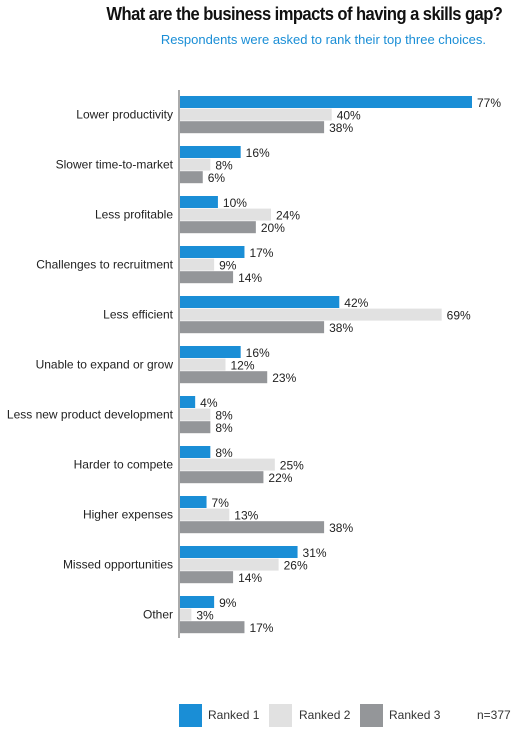 Image resolution: width=516 pixels, height=732 pixels. I want to click on value-label-less-new-product-development-ranked-2: 8%, so click(224, 416).